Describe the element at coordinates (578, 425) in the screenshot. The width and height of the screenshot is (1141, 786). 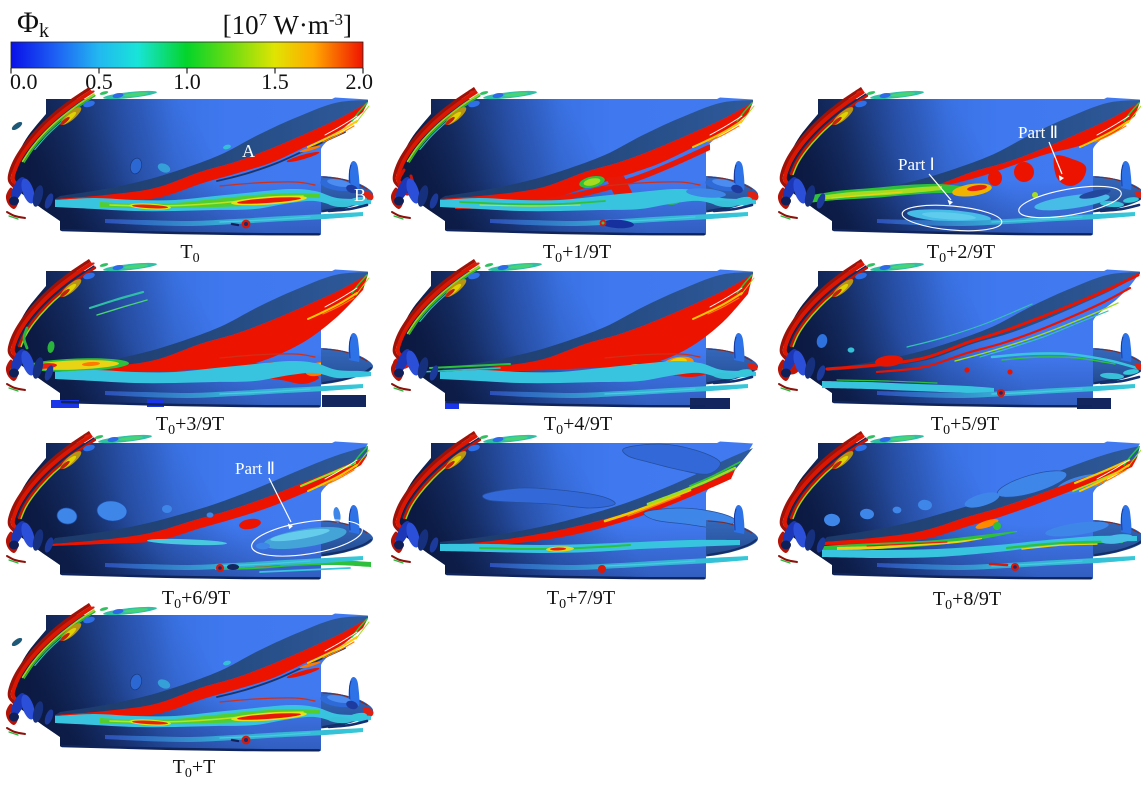
I see `svg-text: T0+4/9T` at that location.